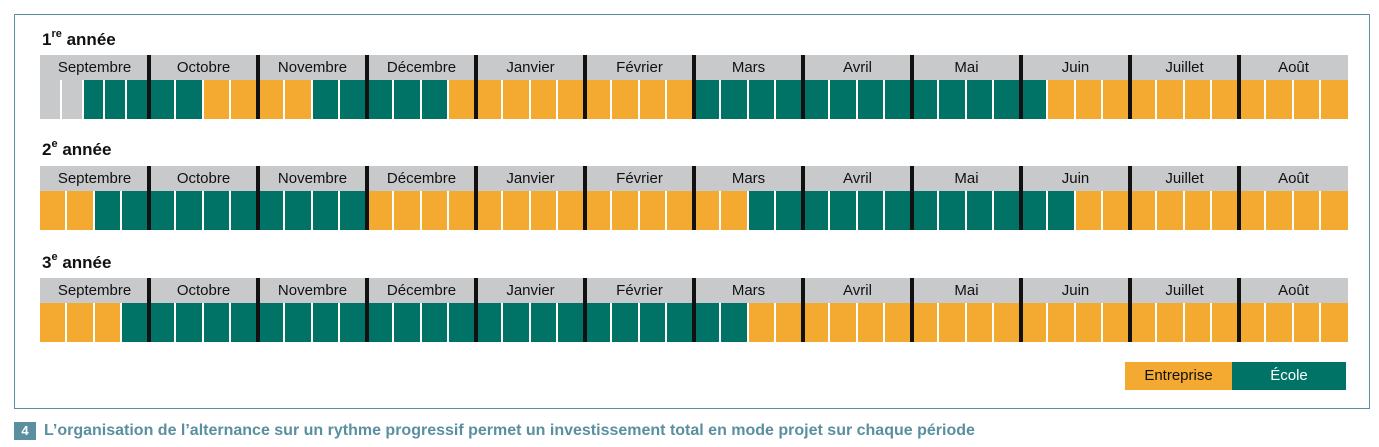  Describe the element at coordinates (56, 34) in the screenshot. I see `year-ordinal-suffix: re` at that location.